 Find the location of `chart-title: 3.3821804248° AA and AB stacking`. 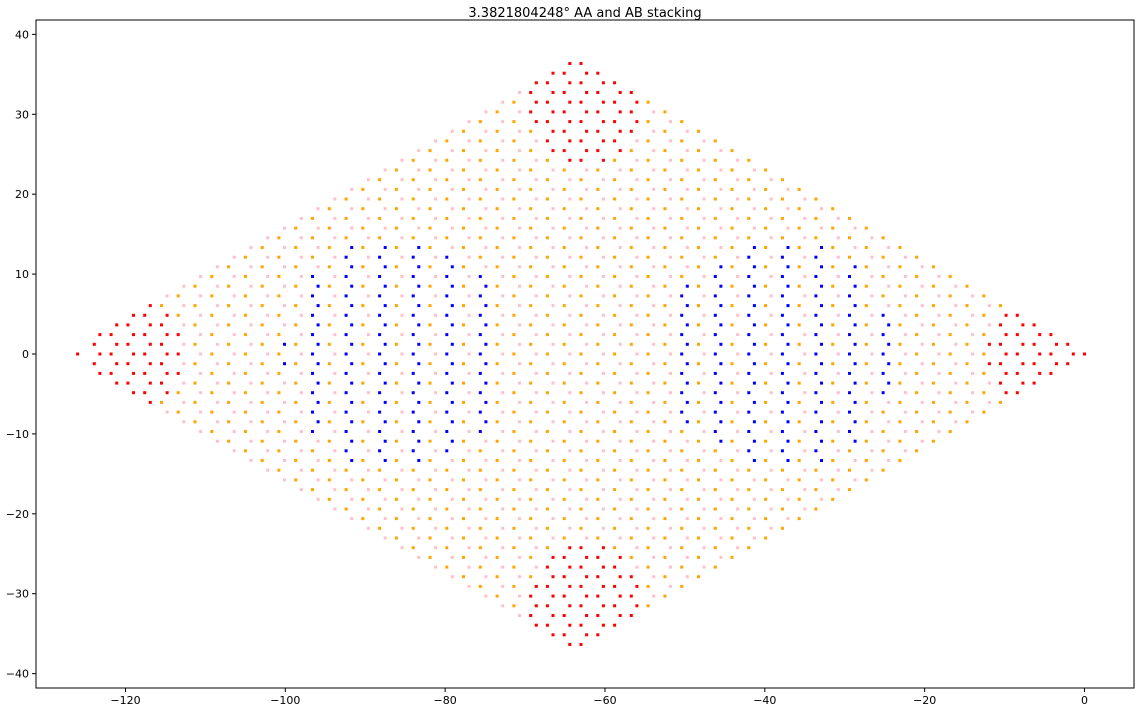

chart-title: 3.3821804248° AA and AB stacking is located at coordinates (584, 13).